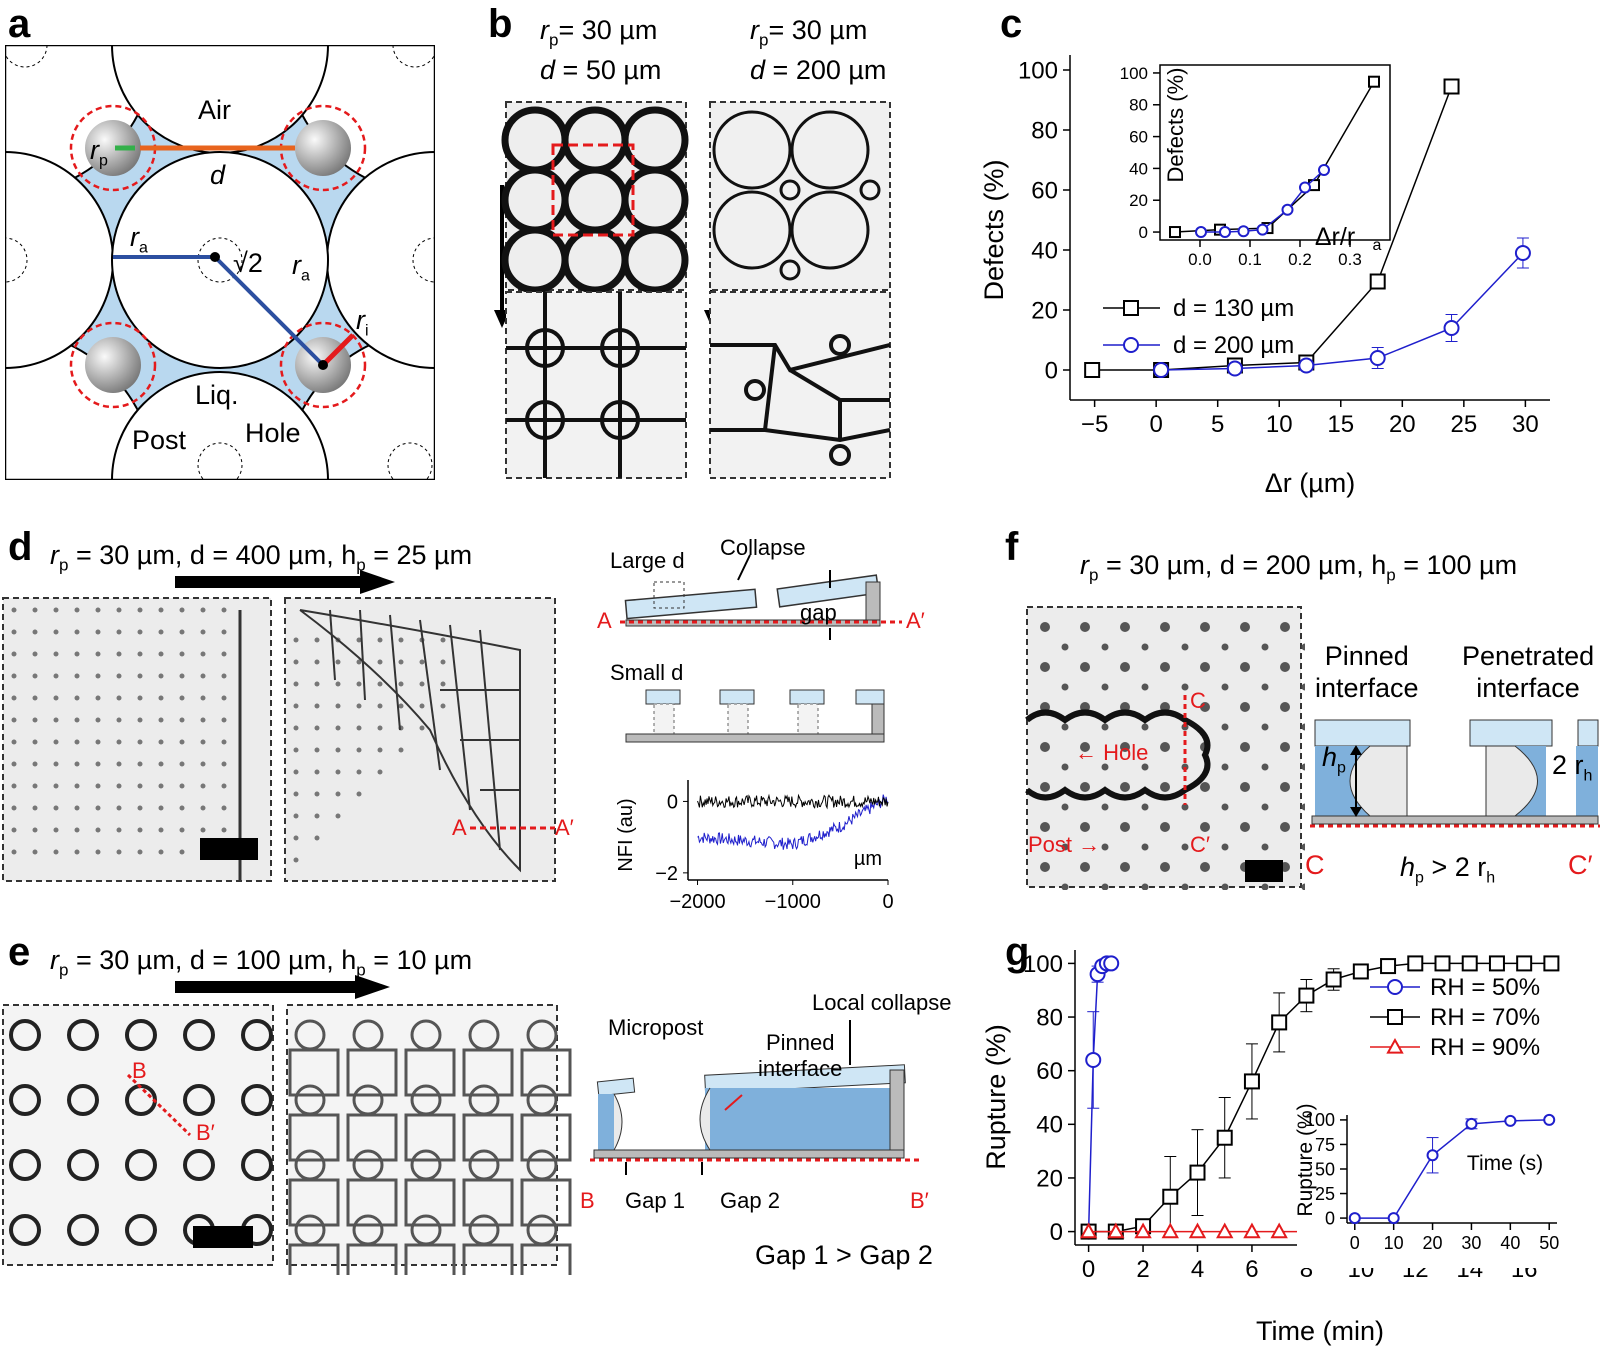 The height and width of the screenshot is (1368, 1604). I want to click on f-pinned-interface: Pinned interface, so click(1367, 672).